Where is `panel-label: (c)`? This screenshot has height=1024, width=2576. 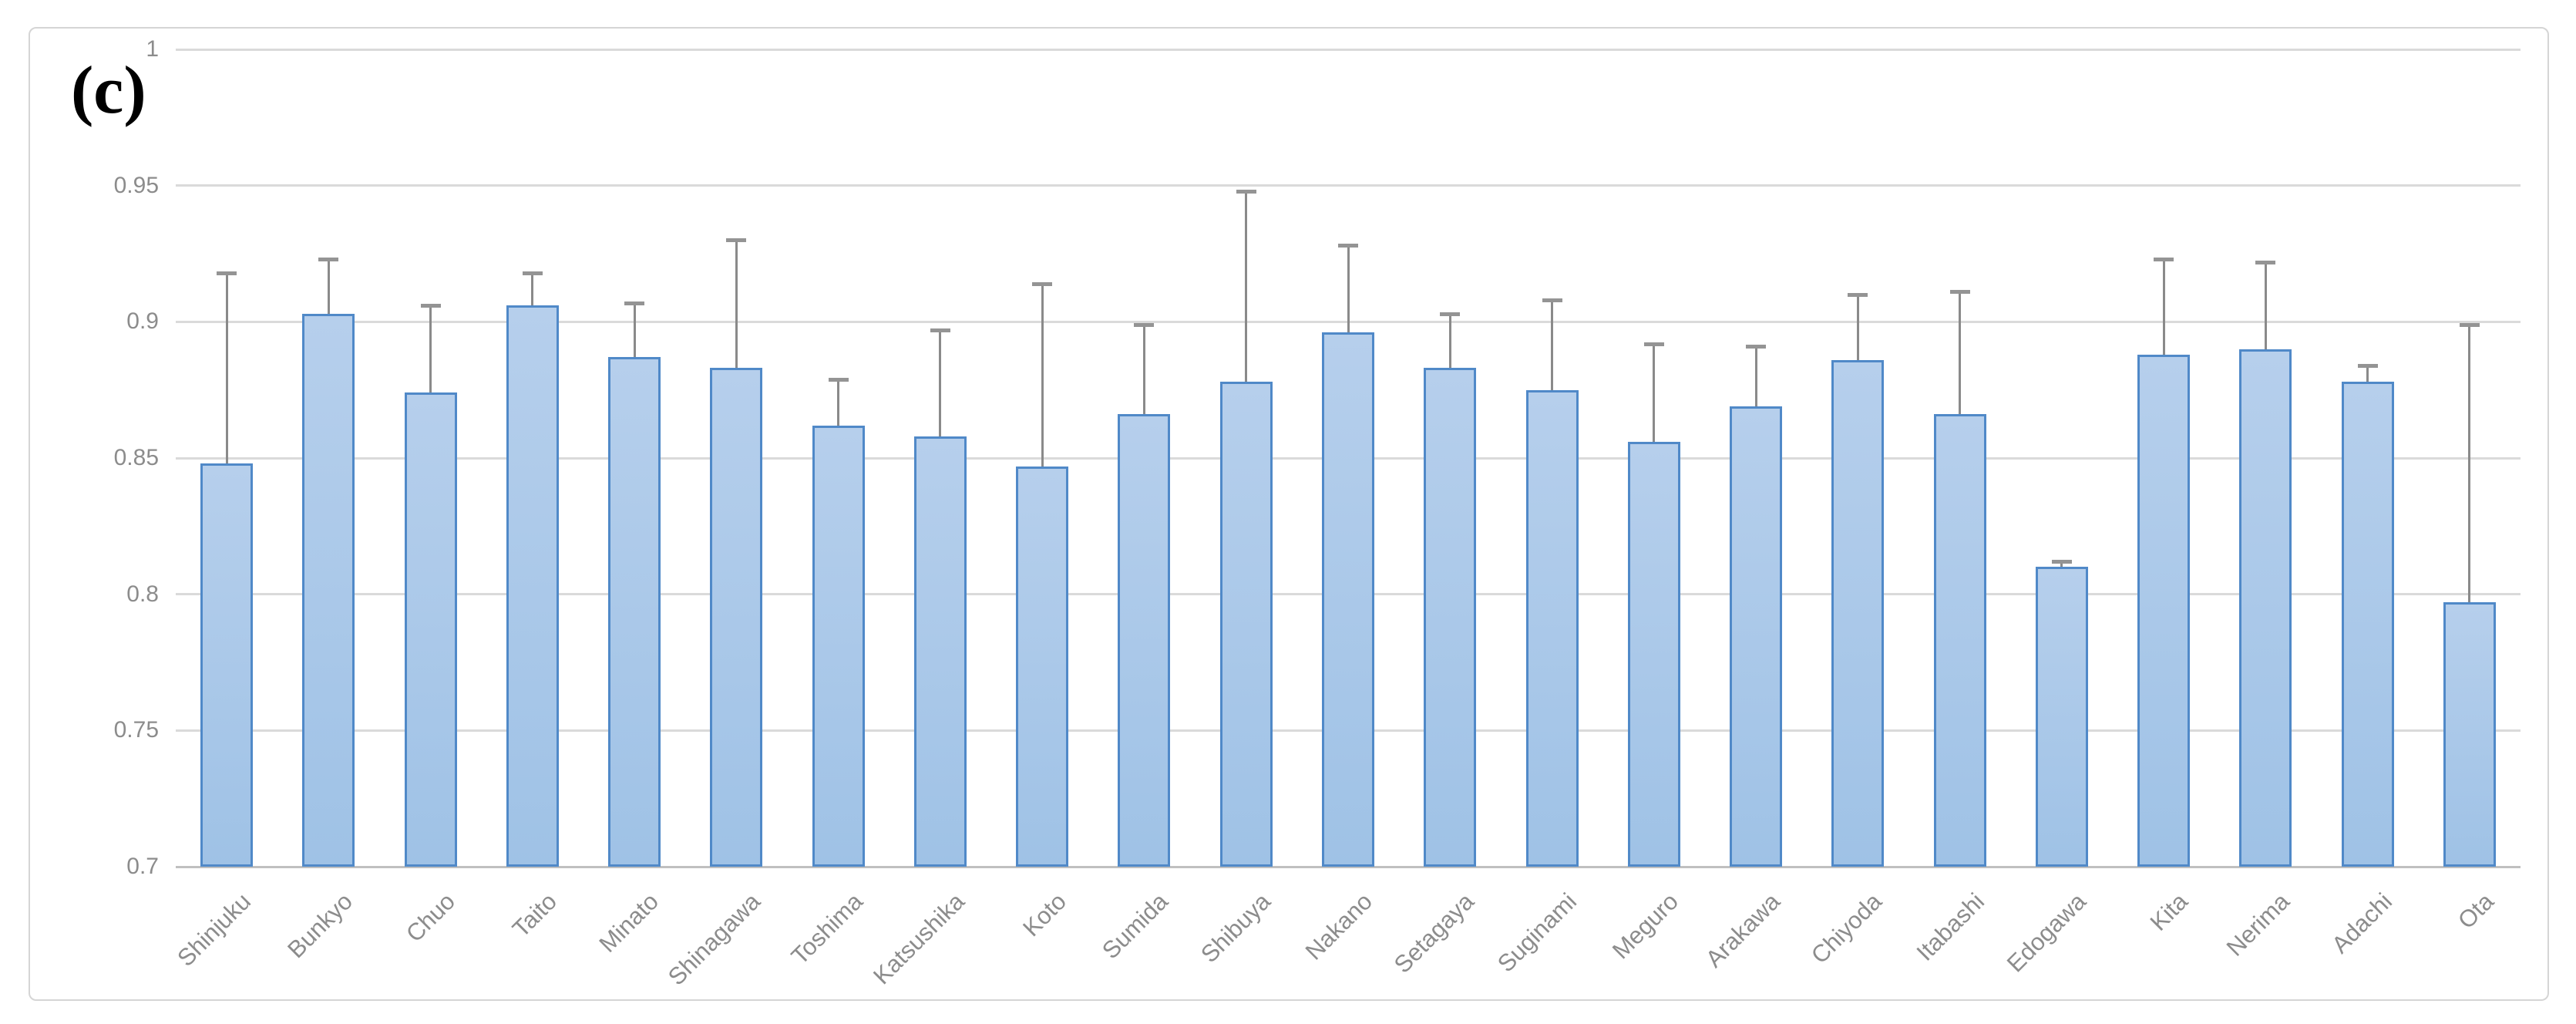 panel-label: (c) is located at coordinates (108, 90).